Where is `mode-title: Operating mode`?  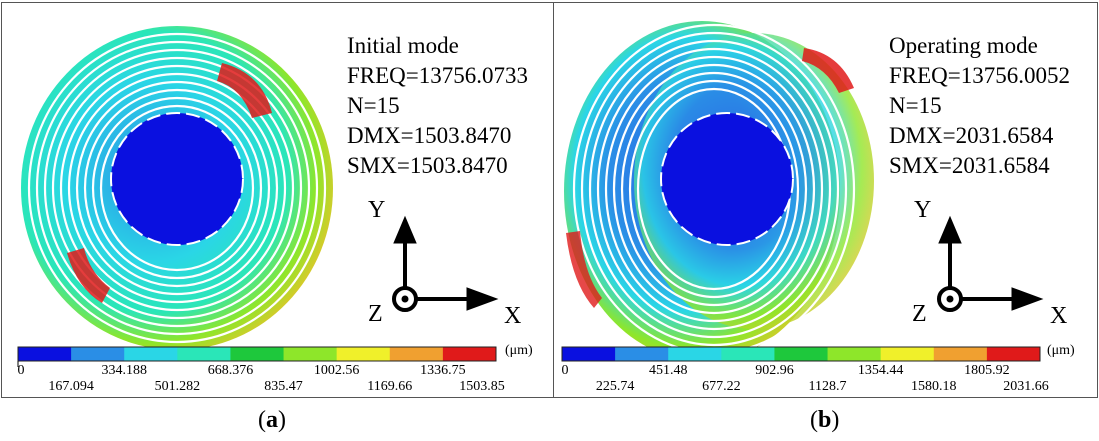
mode-title: Operating mode is located at coordinates (963, 45).